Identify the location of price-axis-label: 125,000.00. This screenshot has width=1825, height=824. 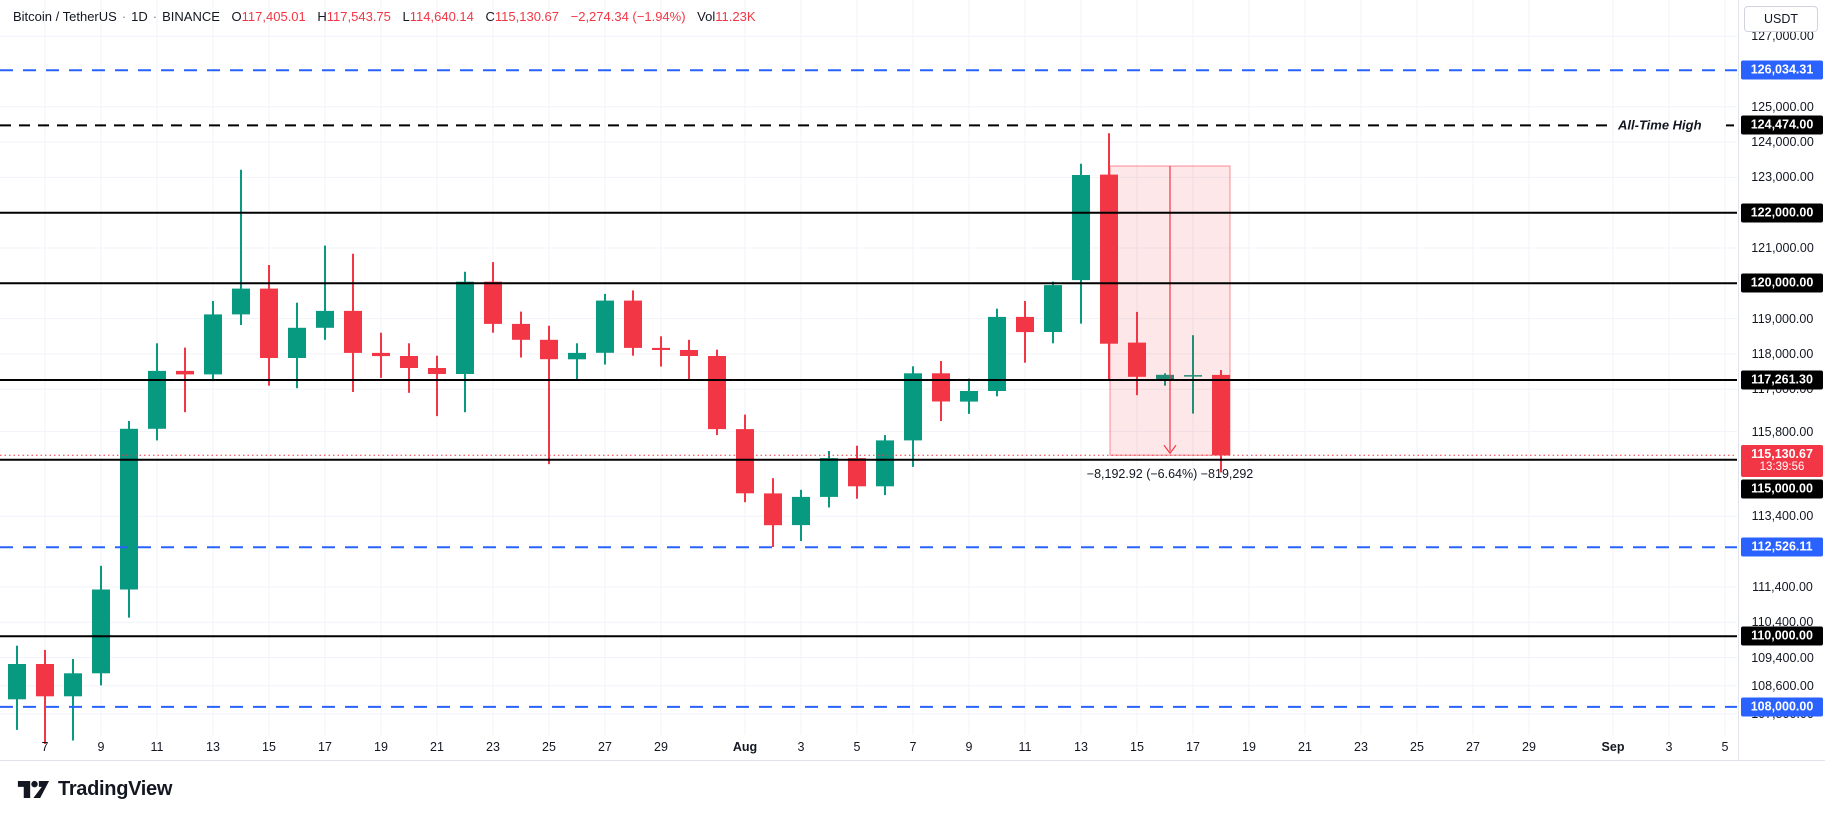
(1782, 106).